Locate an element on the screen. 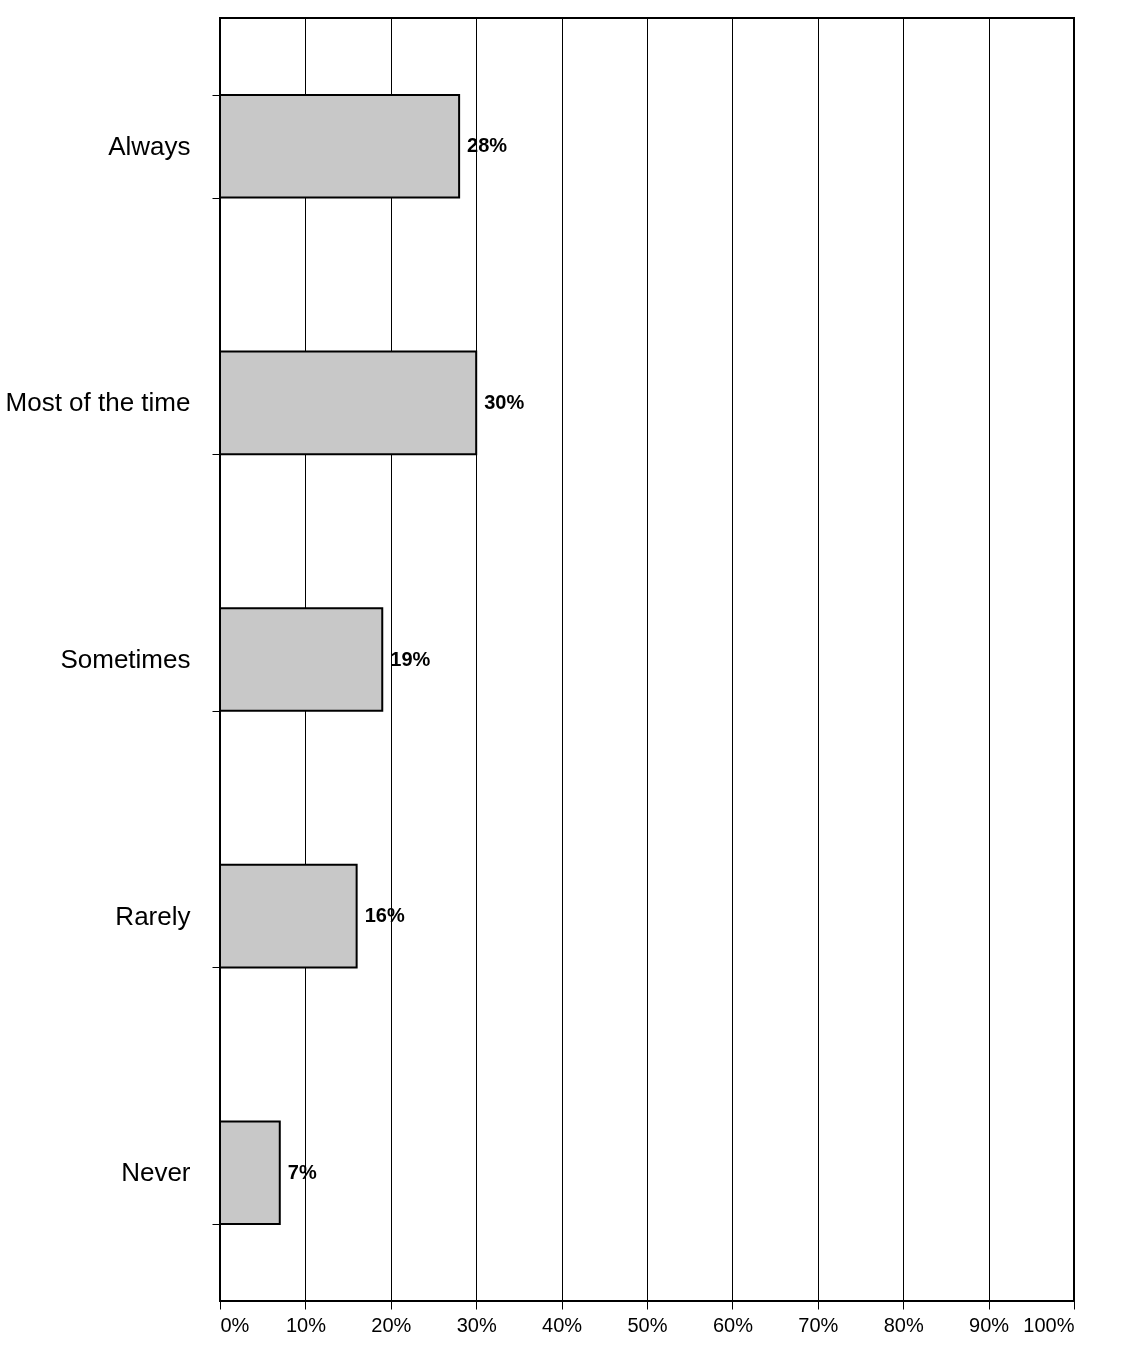  y-tick-label: Never is located at coordinates (156, 1172).